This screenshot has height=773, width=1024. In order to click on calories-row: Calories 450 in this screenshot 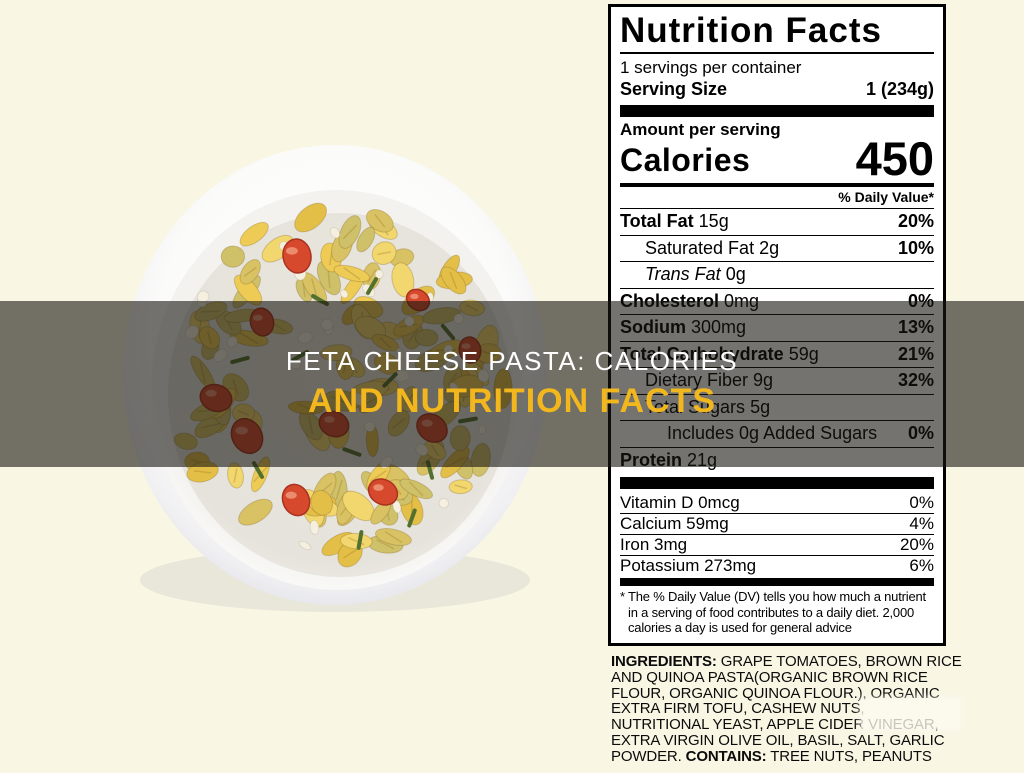, I will do `click(777, 159)`.